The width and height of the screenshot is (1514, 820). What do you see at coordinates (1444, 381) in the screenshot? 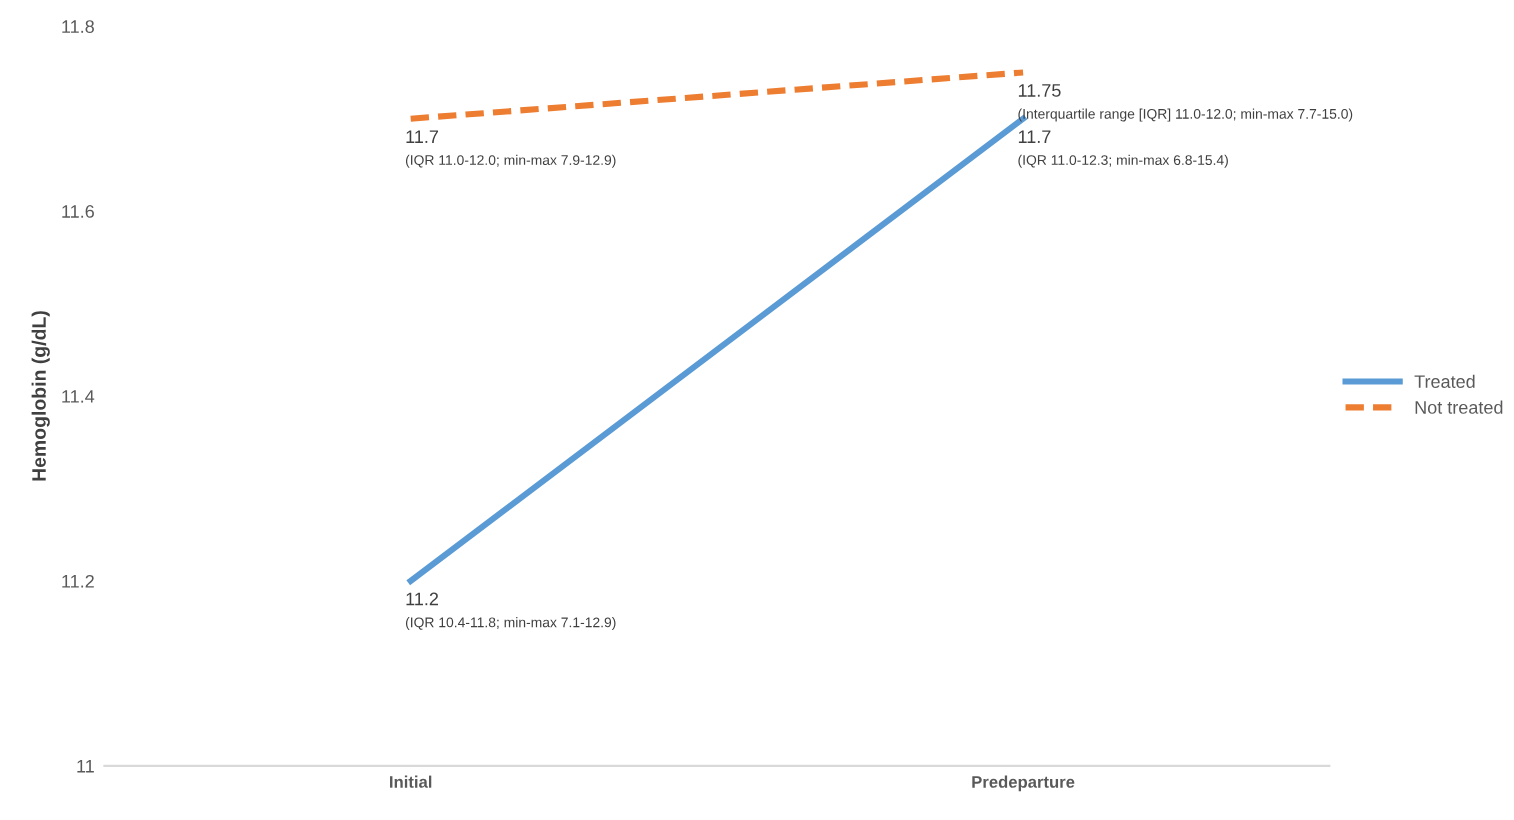
I see `legend-label: Treated` at bounding box center [1444, 381].